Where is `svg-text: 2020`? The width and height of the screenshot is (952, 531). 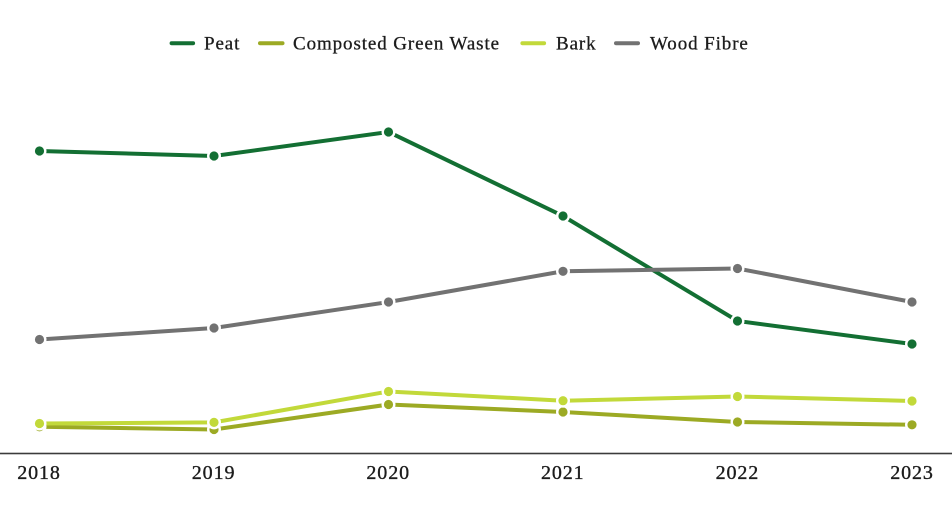 svg-text: 2020 is located at coordinates (388, 473).